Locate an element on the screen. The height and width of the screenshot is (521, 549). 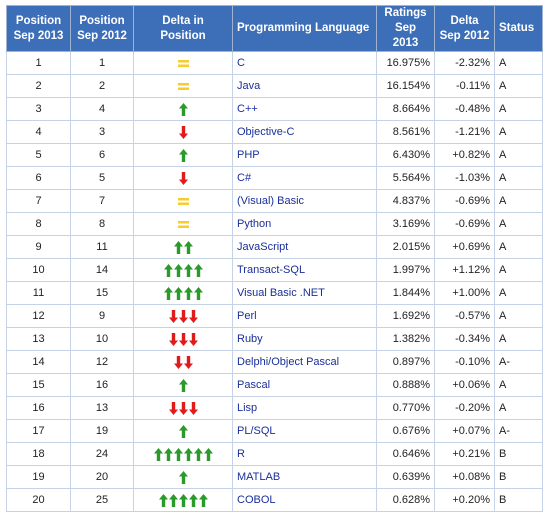
rating-delta-cell: +0.82% is located at coordinates (464, 155).